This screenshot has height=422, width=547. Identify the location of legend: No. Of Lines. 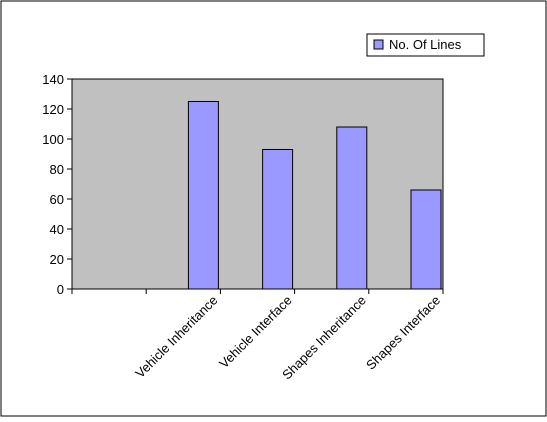
(425, 45).